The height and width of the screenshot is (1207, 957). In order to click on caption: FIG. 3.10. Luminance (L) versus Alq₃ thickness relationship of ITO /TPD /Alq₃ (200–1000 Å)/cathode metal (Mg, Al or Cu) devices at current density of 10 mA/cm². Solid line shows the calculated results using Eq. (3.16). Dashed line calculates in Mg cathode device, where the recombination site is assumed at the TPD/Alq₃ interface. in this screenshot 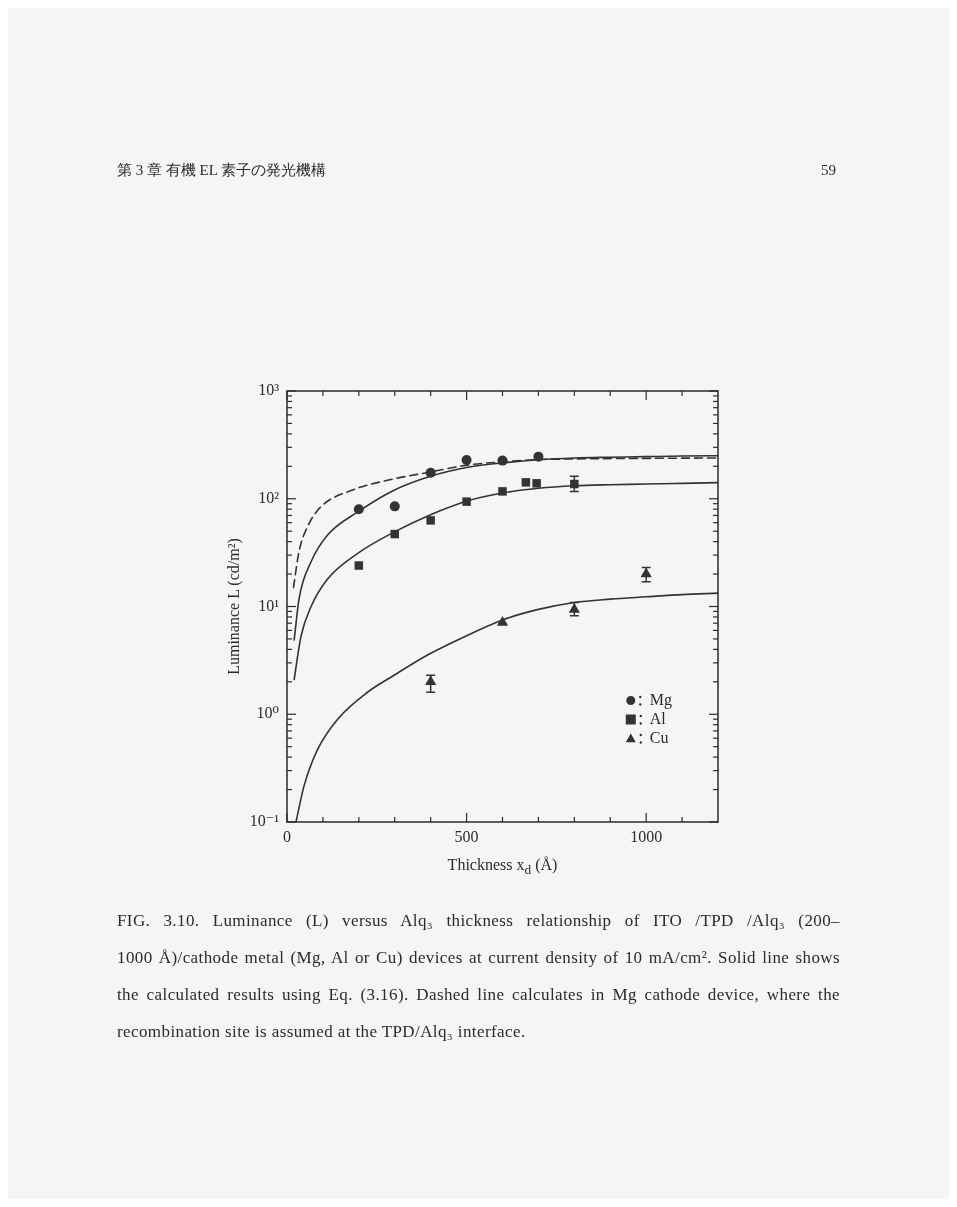, I will do `click(478, 976)`.